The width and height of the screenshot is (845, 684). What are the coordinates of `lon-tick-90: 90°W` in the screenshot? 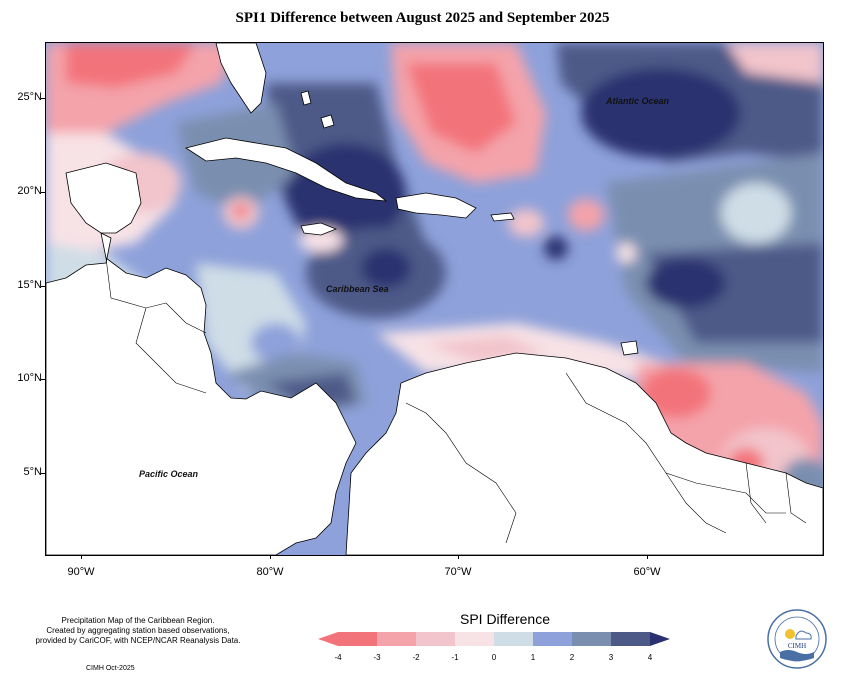 It's located at (81, 572).